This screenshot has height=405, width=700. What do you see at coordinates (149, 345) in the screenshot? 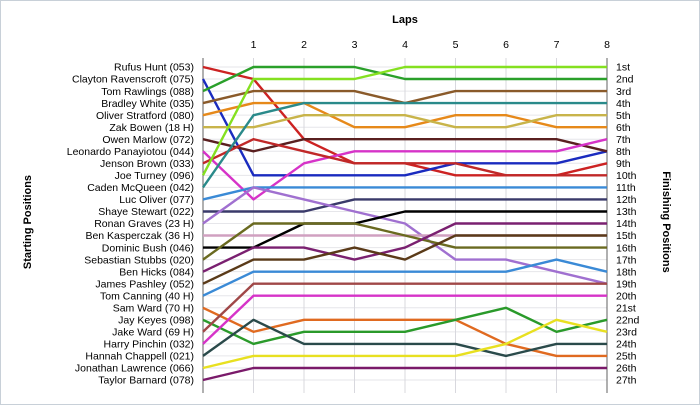
I see `starting-driver-label: Harry Pinchin (032)` at bounding box center [149, 345].